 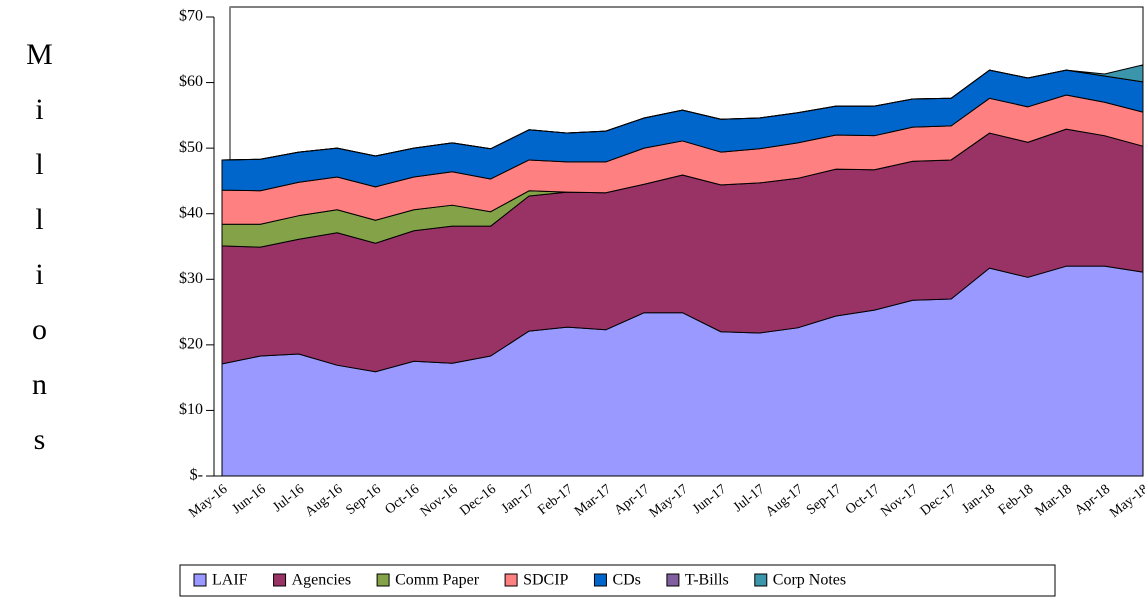 What do you see at coordinates (288, 498) in the screenshot?
I see `x-tick-label: Jul-16` at bounding box center [288, 498].